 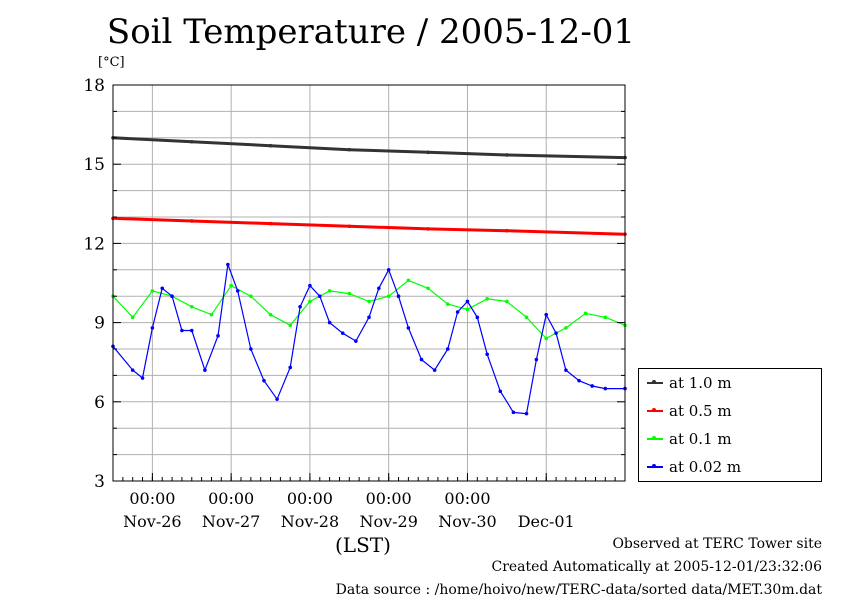 I want to click on x-tick-label-date: Nov-30, so click(x=467, y=521).